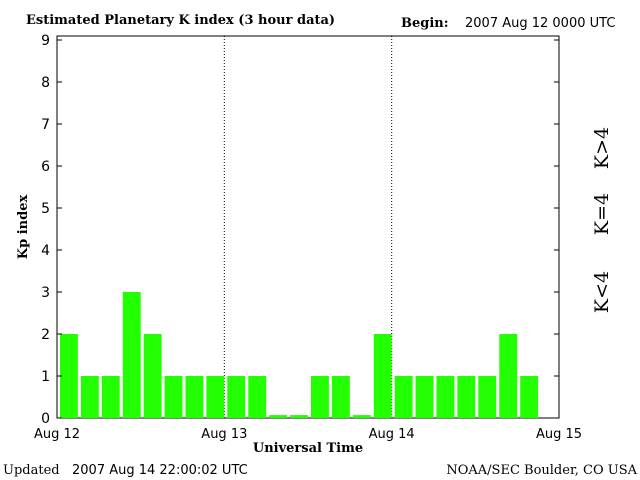 The height and width of the screenshot is (480, 640). I want to click on y-axis-label: Kp index, so click(23, 227).